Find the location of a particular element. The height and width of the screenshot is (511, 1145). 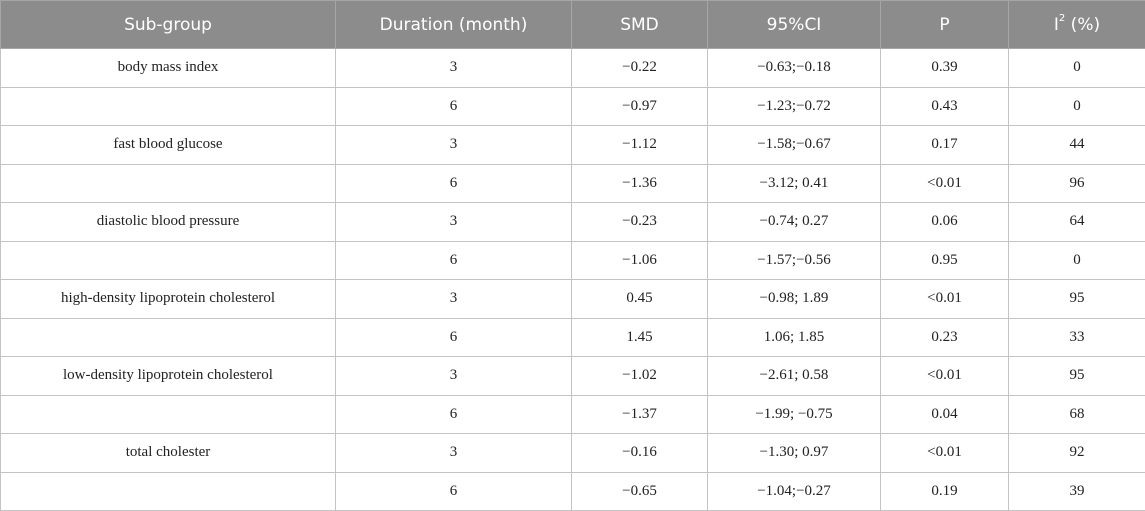

cell-ci: −0.98; 1.89 is located at coordinates (794, 299).